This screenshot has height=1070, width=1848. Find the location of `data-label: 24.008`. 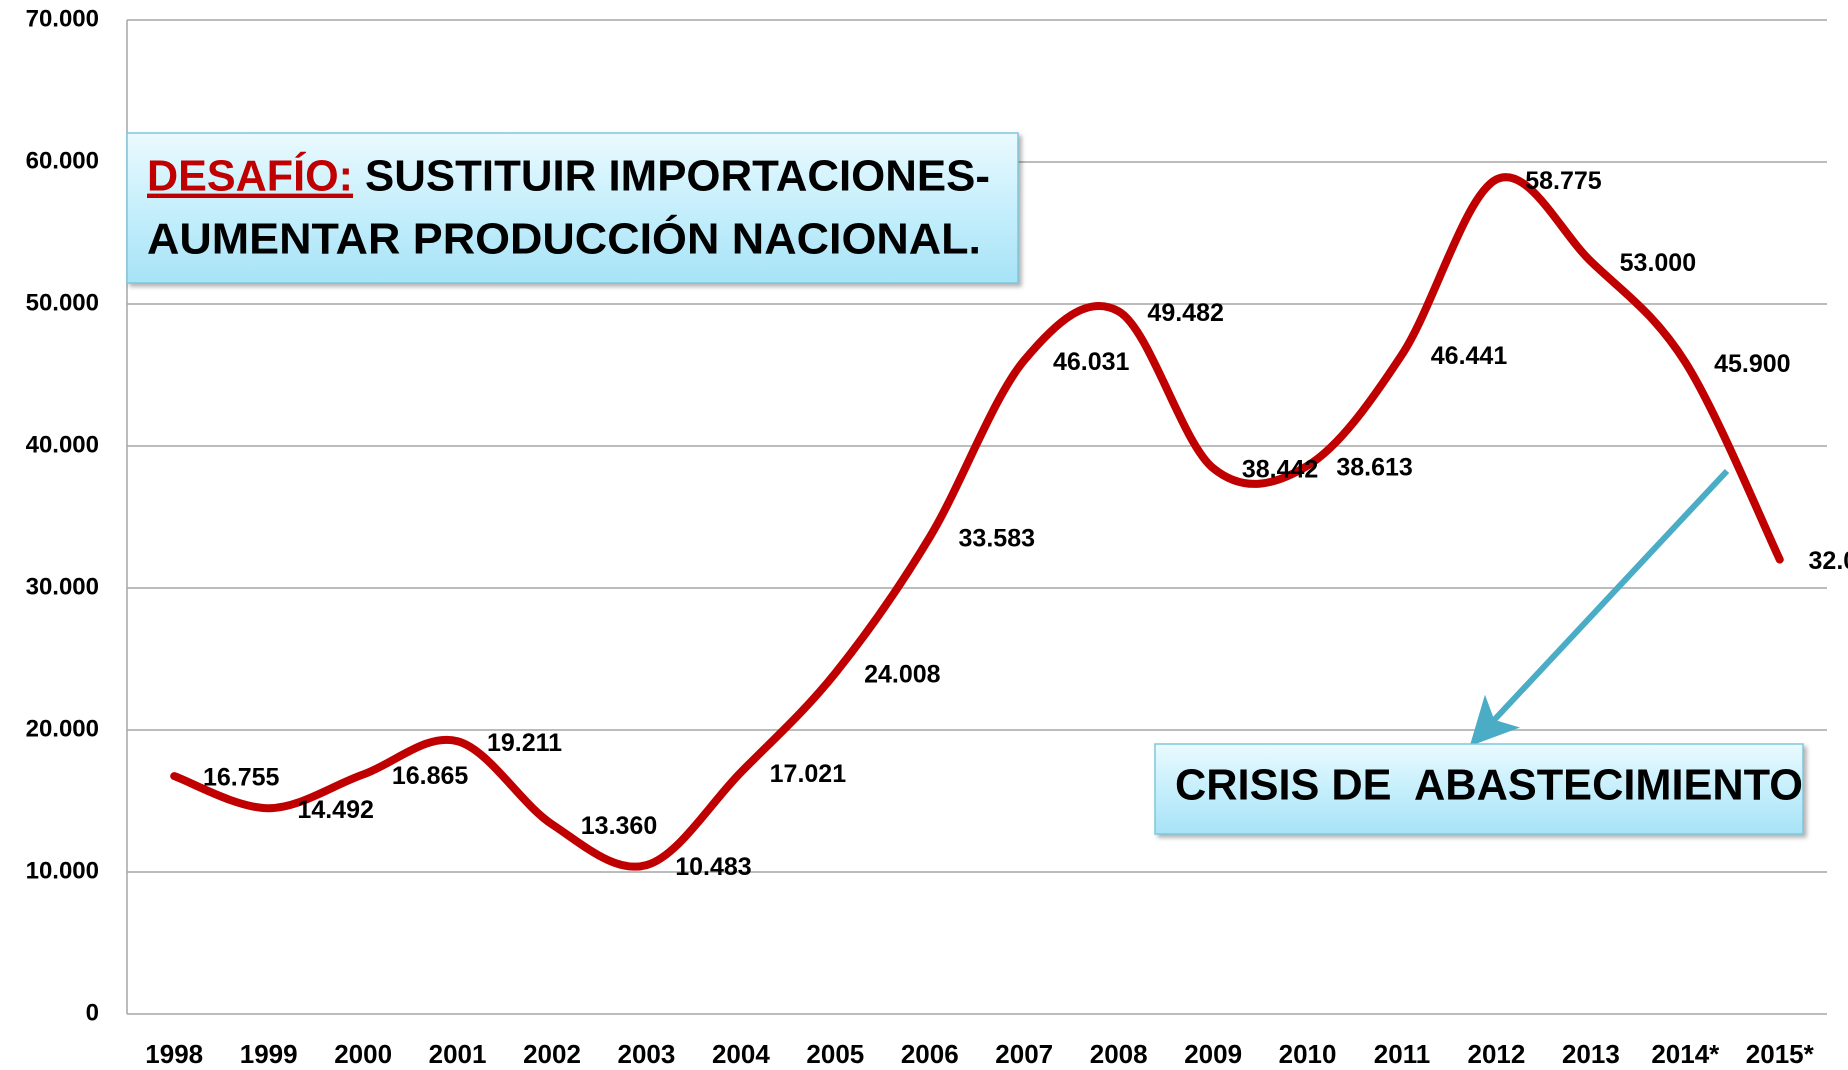

data-label: 24.008 is located at coordinates (902, 675).